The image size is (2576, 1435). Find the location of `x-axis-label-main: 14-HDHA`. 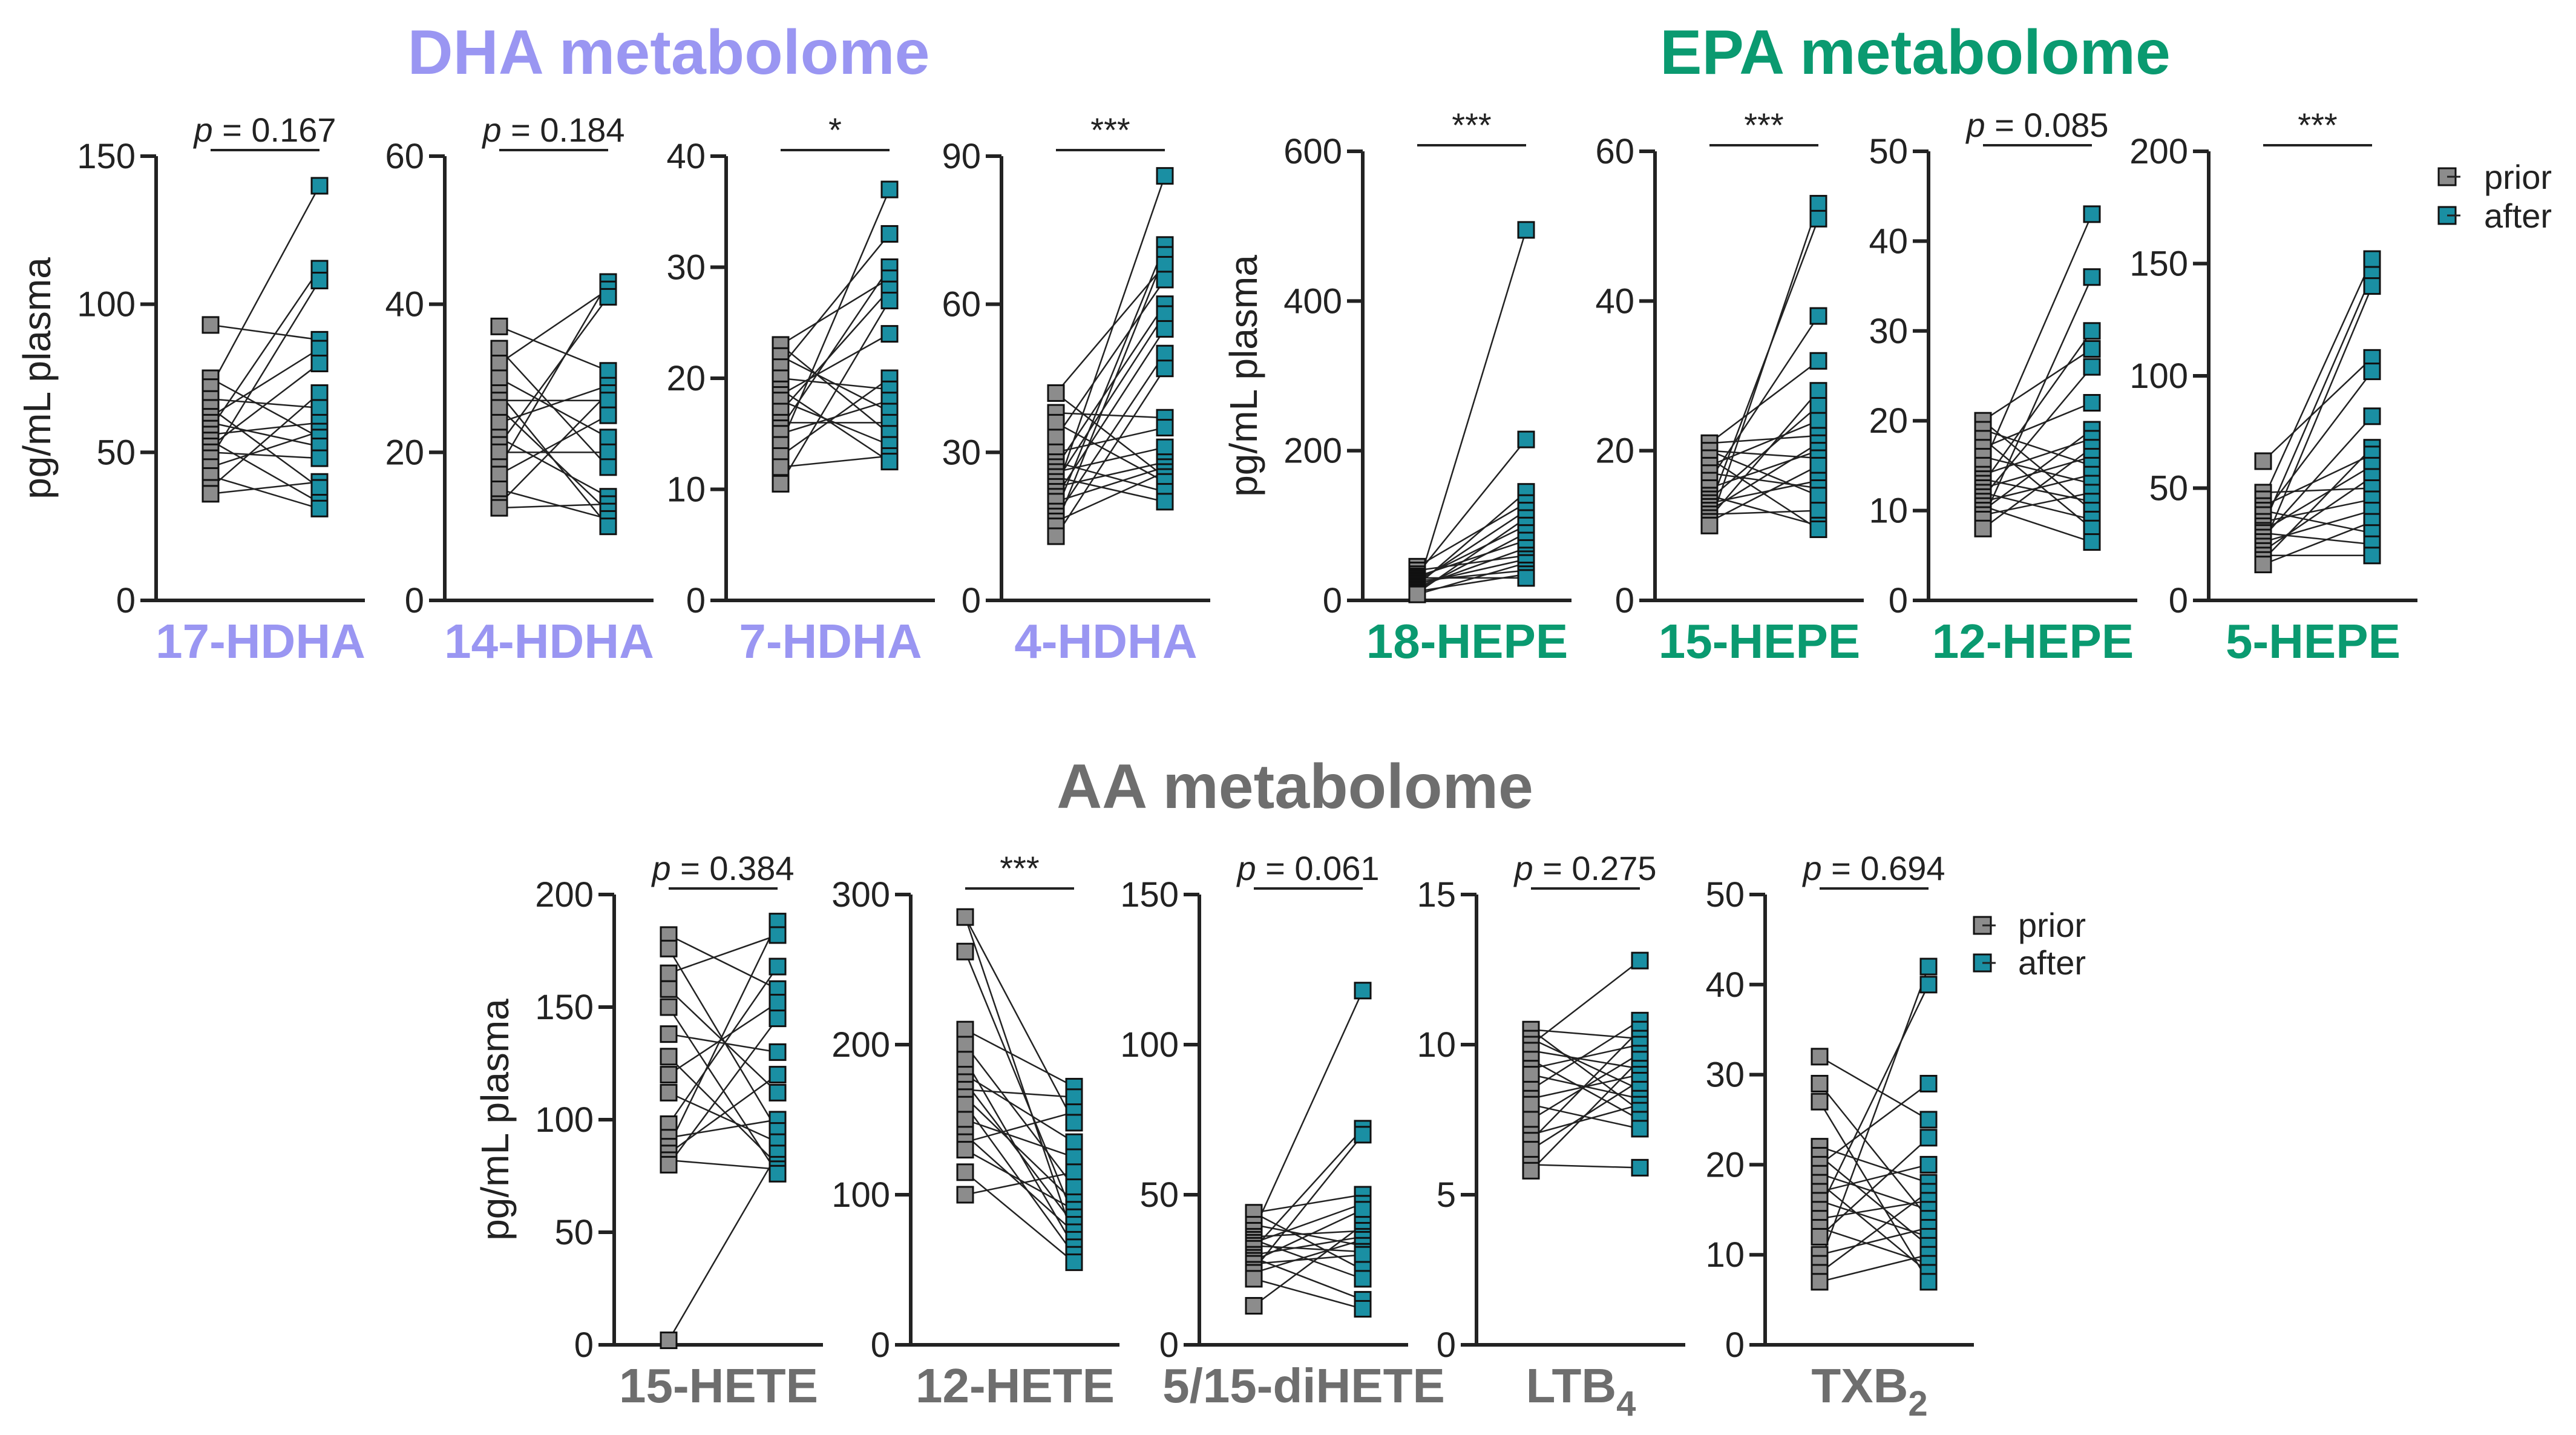

x-axis-label-main: 14-HDHA is located at coordinates (549, 641).